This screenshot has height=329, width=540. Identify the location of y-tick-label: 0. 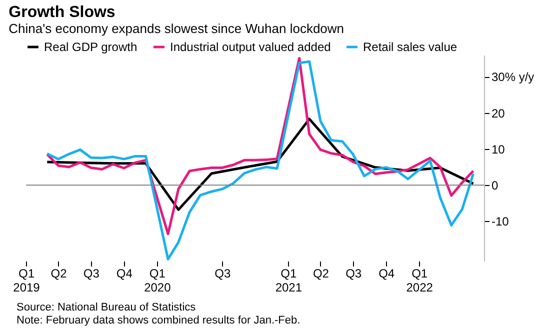
(495, 185).